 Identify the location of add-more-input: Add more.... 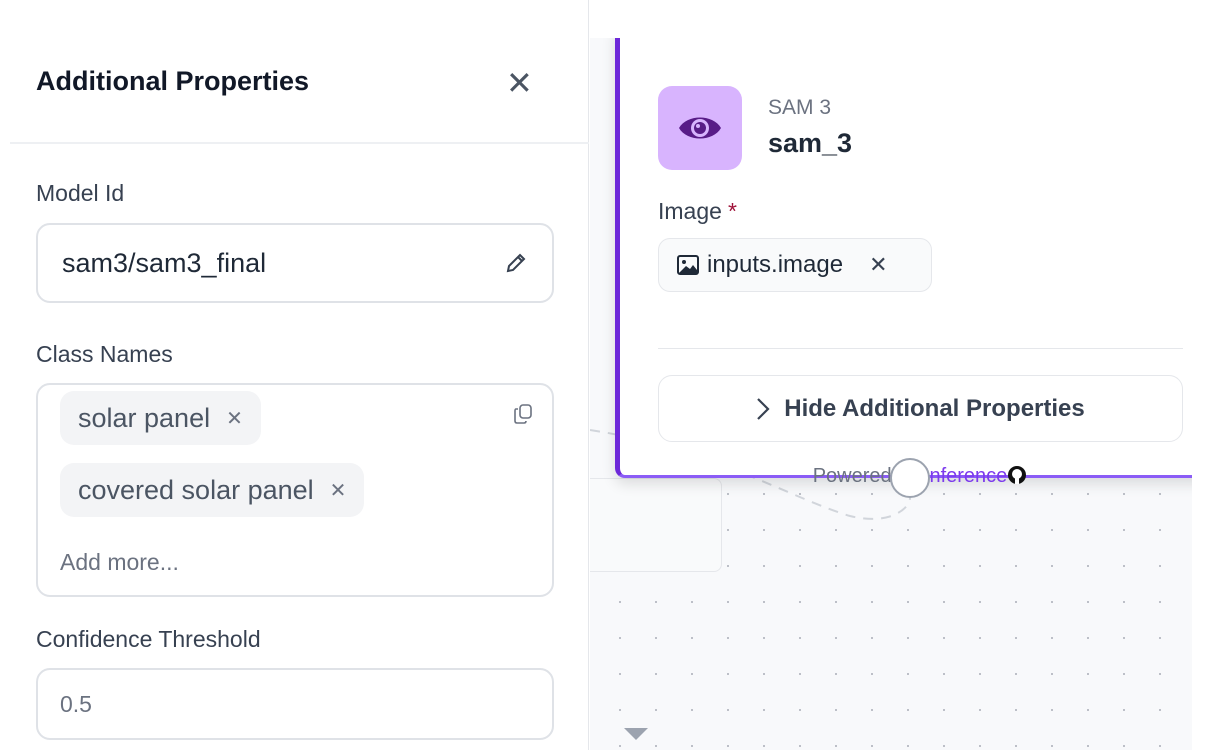
(119, 562).